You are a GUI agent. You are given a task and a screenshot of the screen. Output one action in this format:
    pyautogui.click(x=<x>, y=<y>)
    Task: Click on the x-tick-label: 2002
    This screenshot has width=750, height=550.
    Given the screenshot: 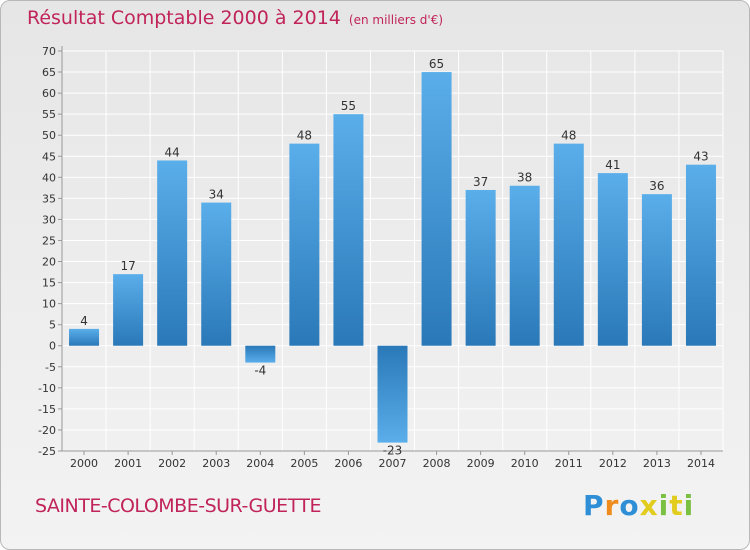 What is the action you would take?
    pyautogui.click(x=172, y=463)
    